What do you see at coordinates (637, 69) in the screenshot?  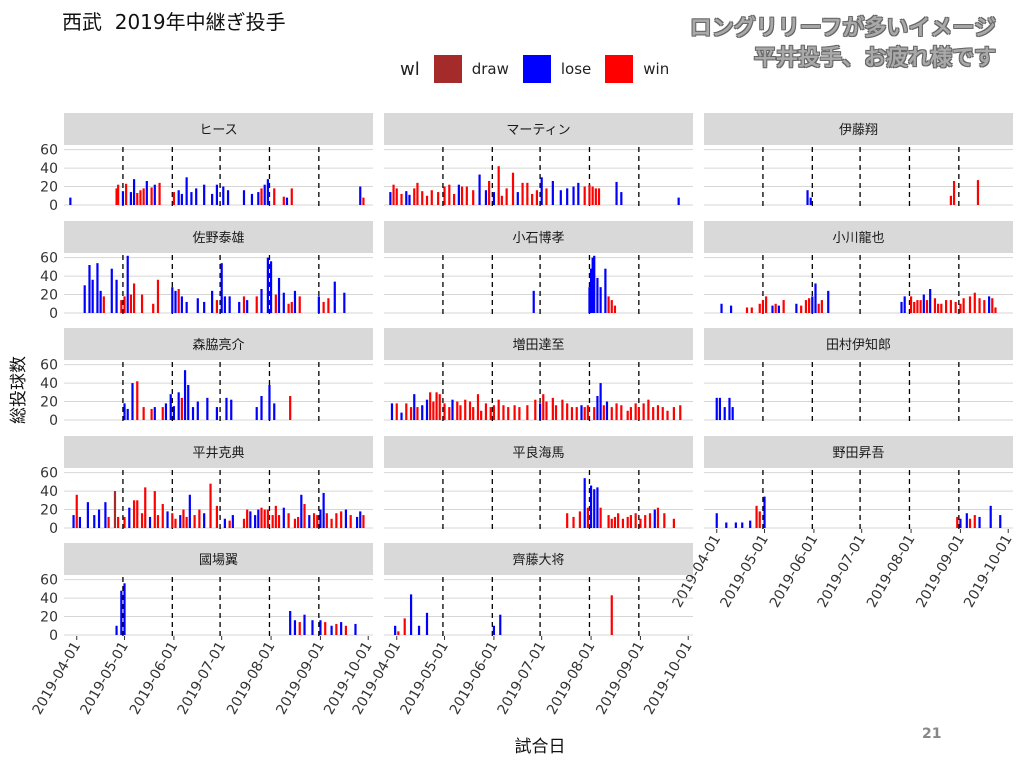 I see `legend-item-win: win` at bounding box center [637, 69].